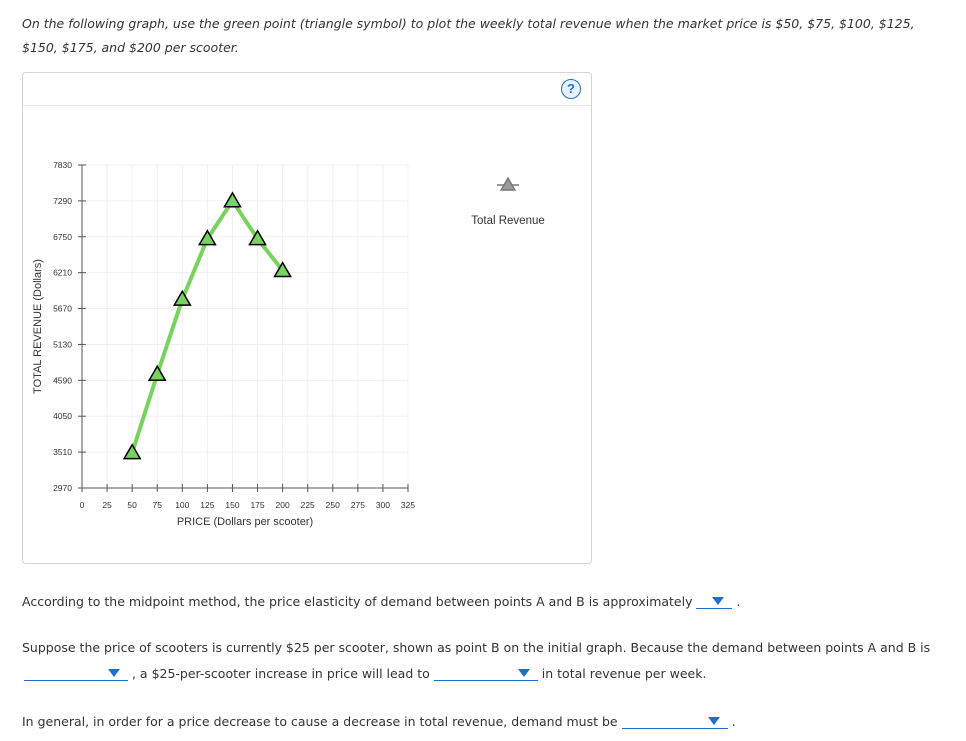  I want to click on y-tick-label: 3510, so click(62, 452).